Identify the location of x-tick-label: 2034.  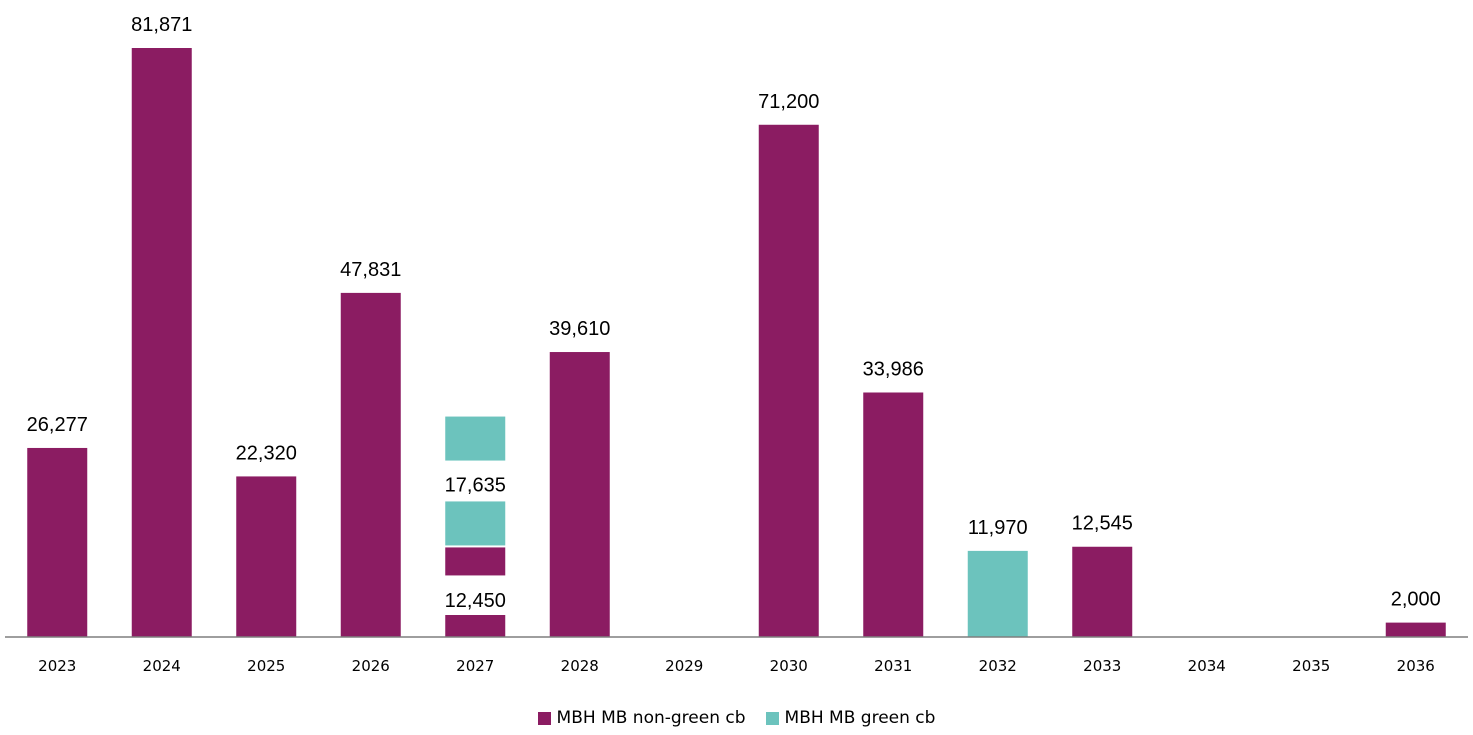
(1207, 666).